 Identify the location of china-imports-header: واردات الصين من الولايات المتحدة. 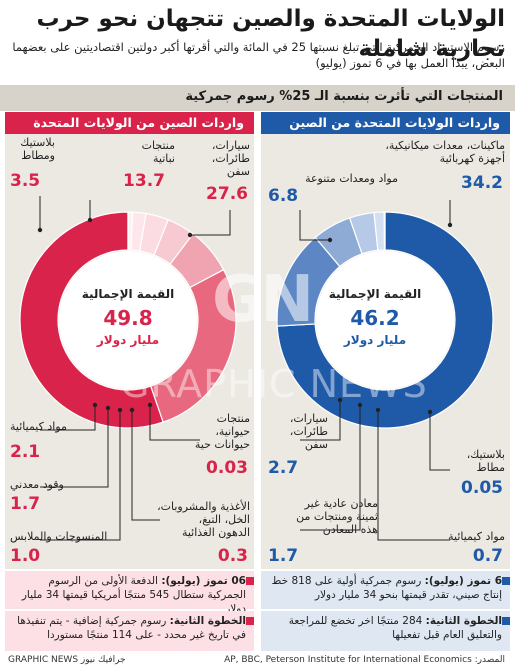
(129, 123).